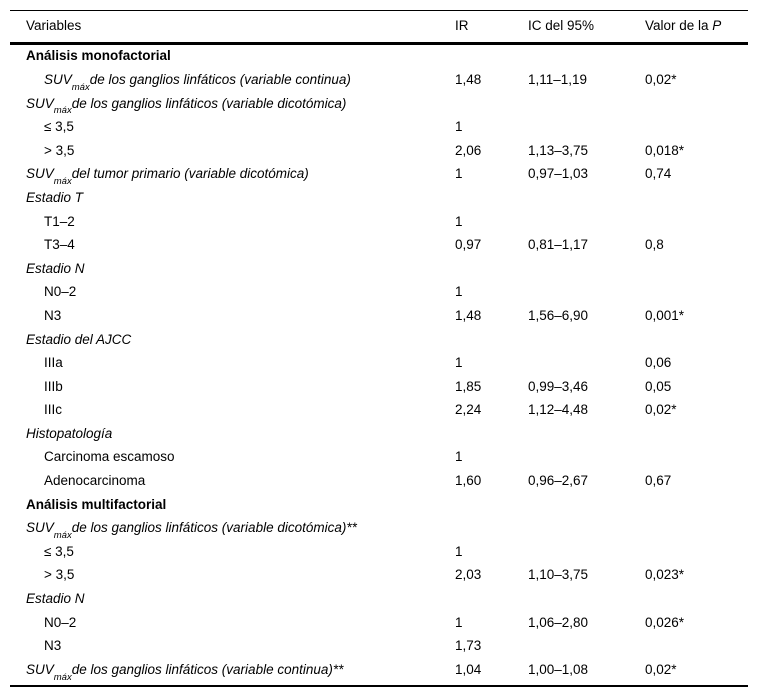  I want to click on row-label: T1–2, so click(59, 221).